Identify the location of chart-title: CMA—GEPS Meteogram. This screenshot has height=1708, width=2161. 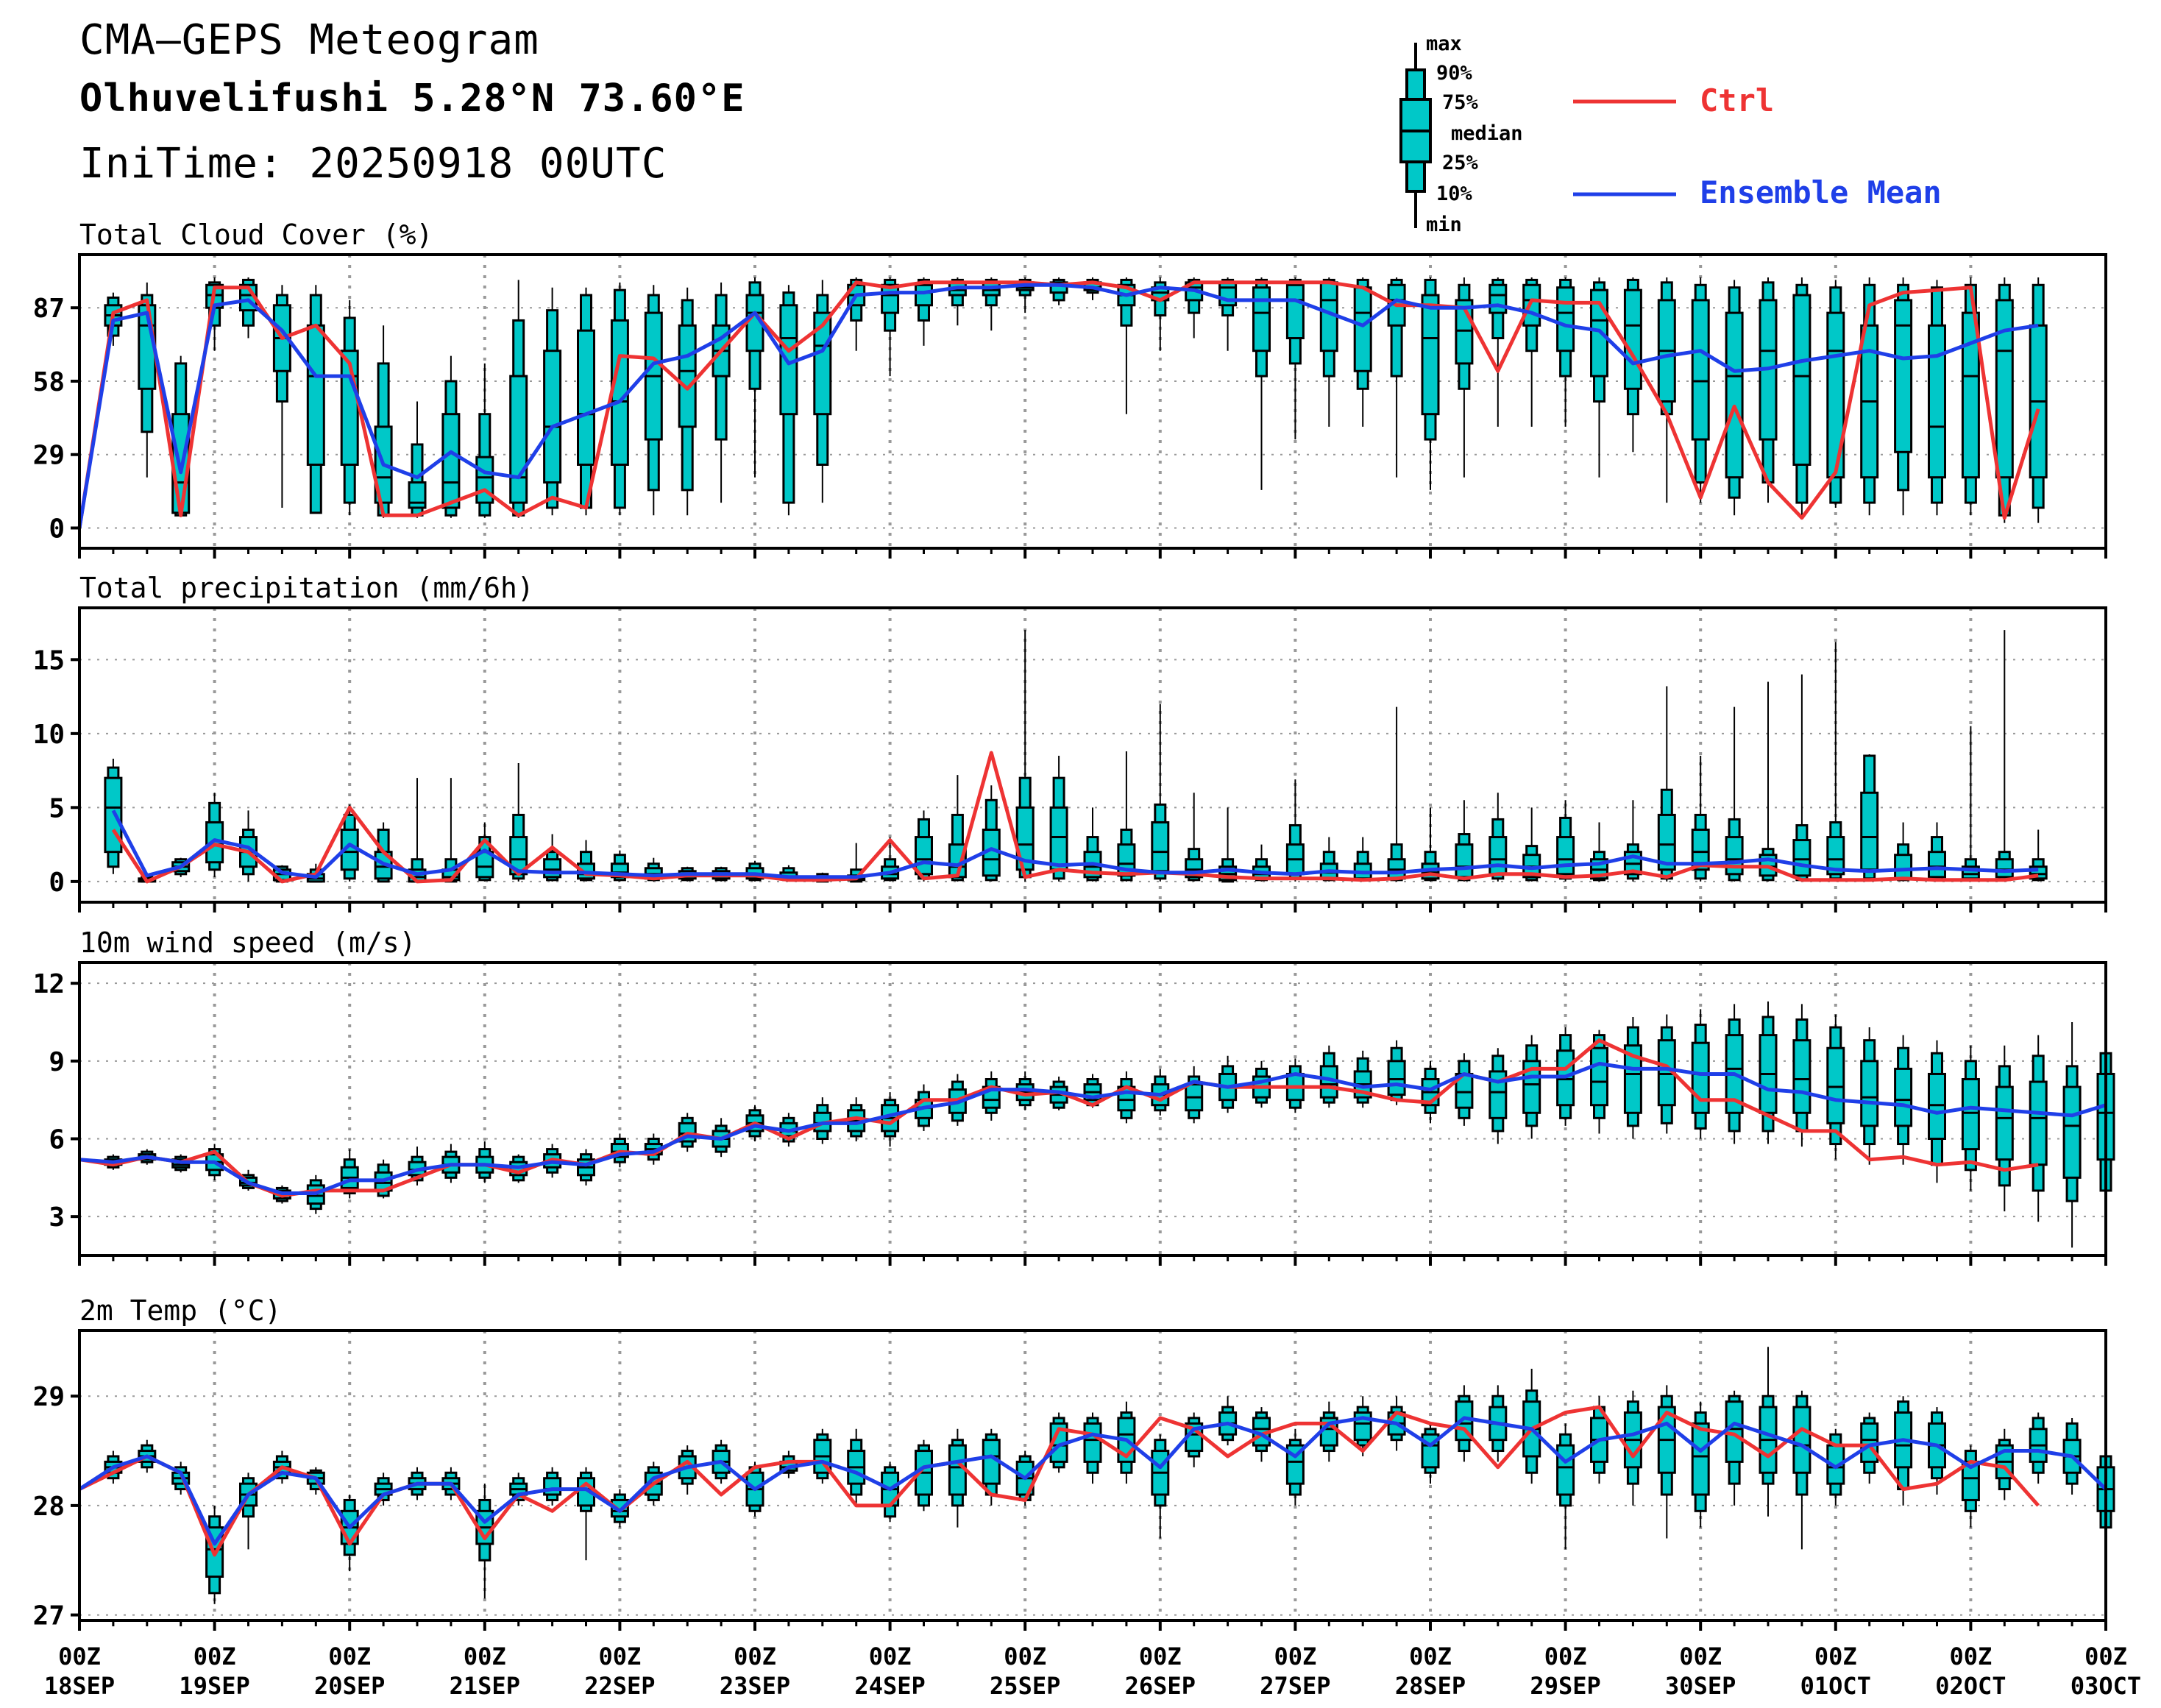
(309, 40).